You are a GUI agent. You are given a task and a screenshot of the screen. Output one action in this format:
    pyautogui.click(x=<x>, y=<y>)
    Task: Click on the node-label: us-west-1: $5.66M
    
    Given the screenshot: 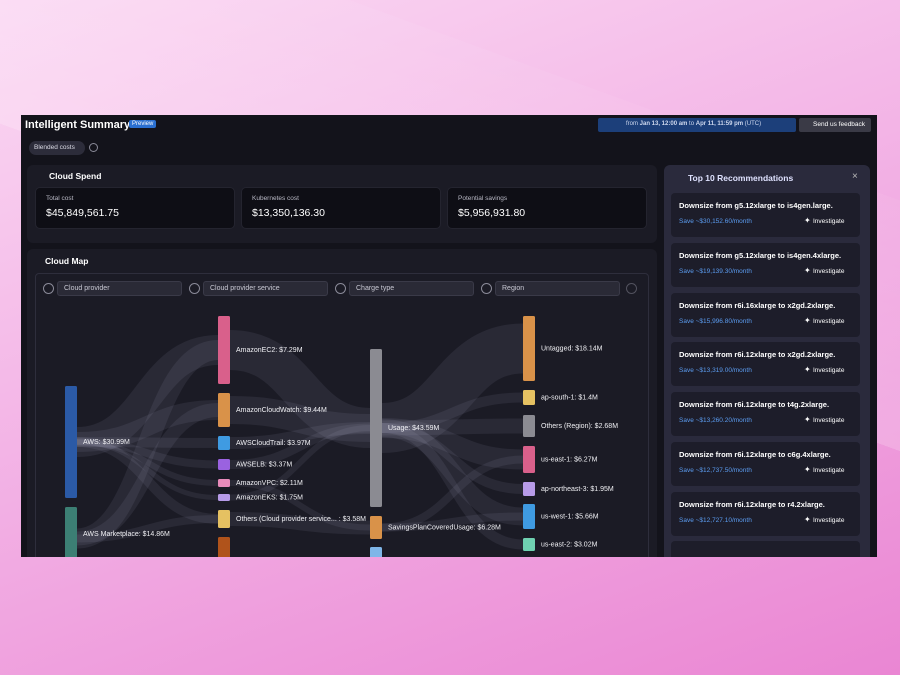 What is the action you would take?
    pyautogui.click(x=570, y=516)
    